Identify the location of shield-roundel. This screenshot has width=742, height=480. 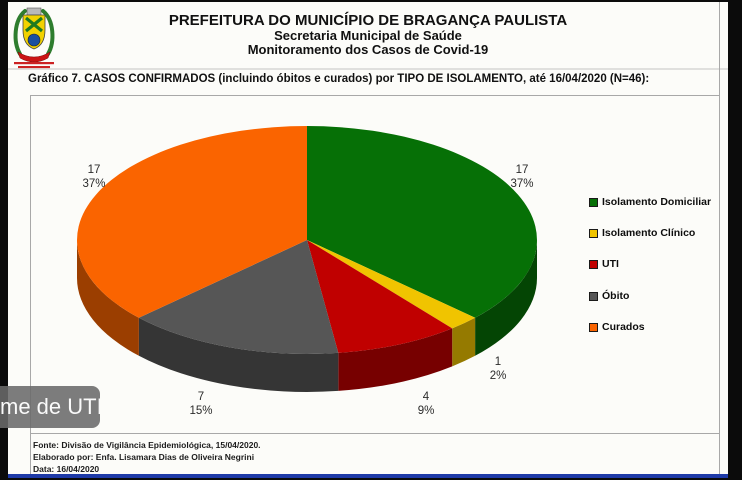
(34, 40).